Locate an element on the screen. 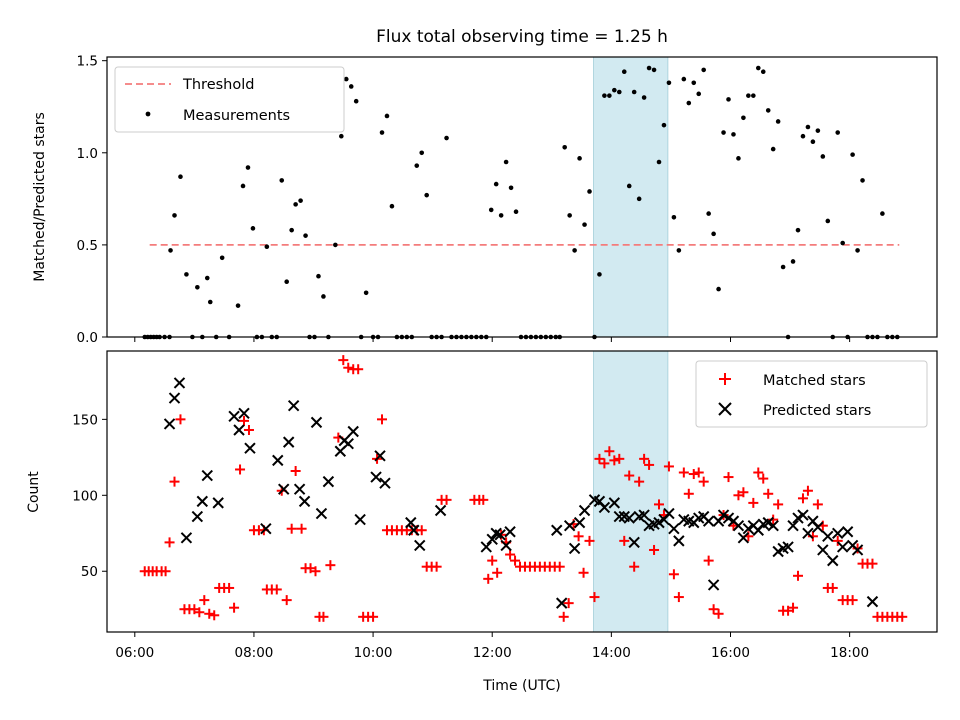 This screenshot has height=720, width=960. x-tick-label: 12:00 is located at coordinates (492, 653).